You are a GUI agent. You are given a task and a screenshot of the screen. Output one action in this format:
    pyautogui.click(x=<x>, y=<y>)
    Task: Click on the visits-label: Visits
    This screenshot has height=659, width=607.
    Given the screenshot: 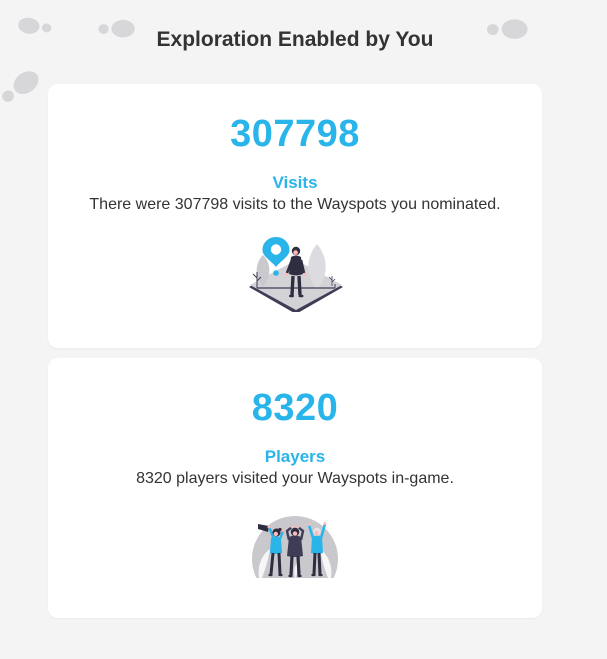 What is the action you would take?
    pyautogui.click(x=295, y=182)
    